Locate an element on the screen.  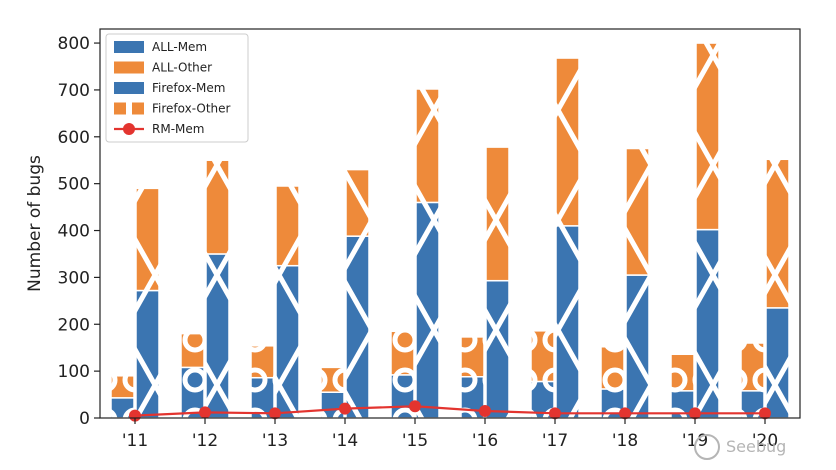
bar-firefox-mem-7-hatch is located at coordinates (612, 403).